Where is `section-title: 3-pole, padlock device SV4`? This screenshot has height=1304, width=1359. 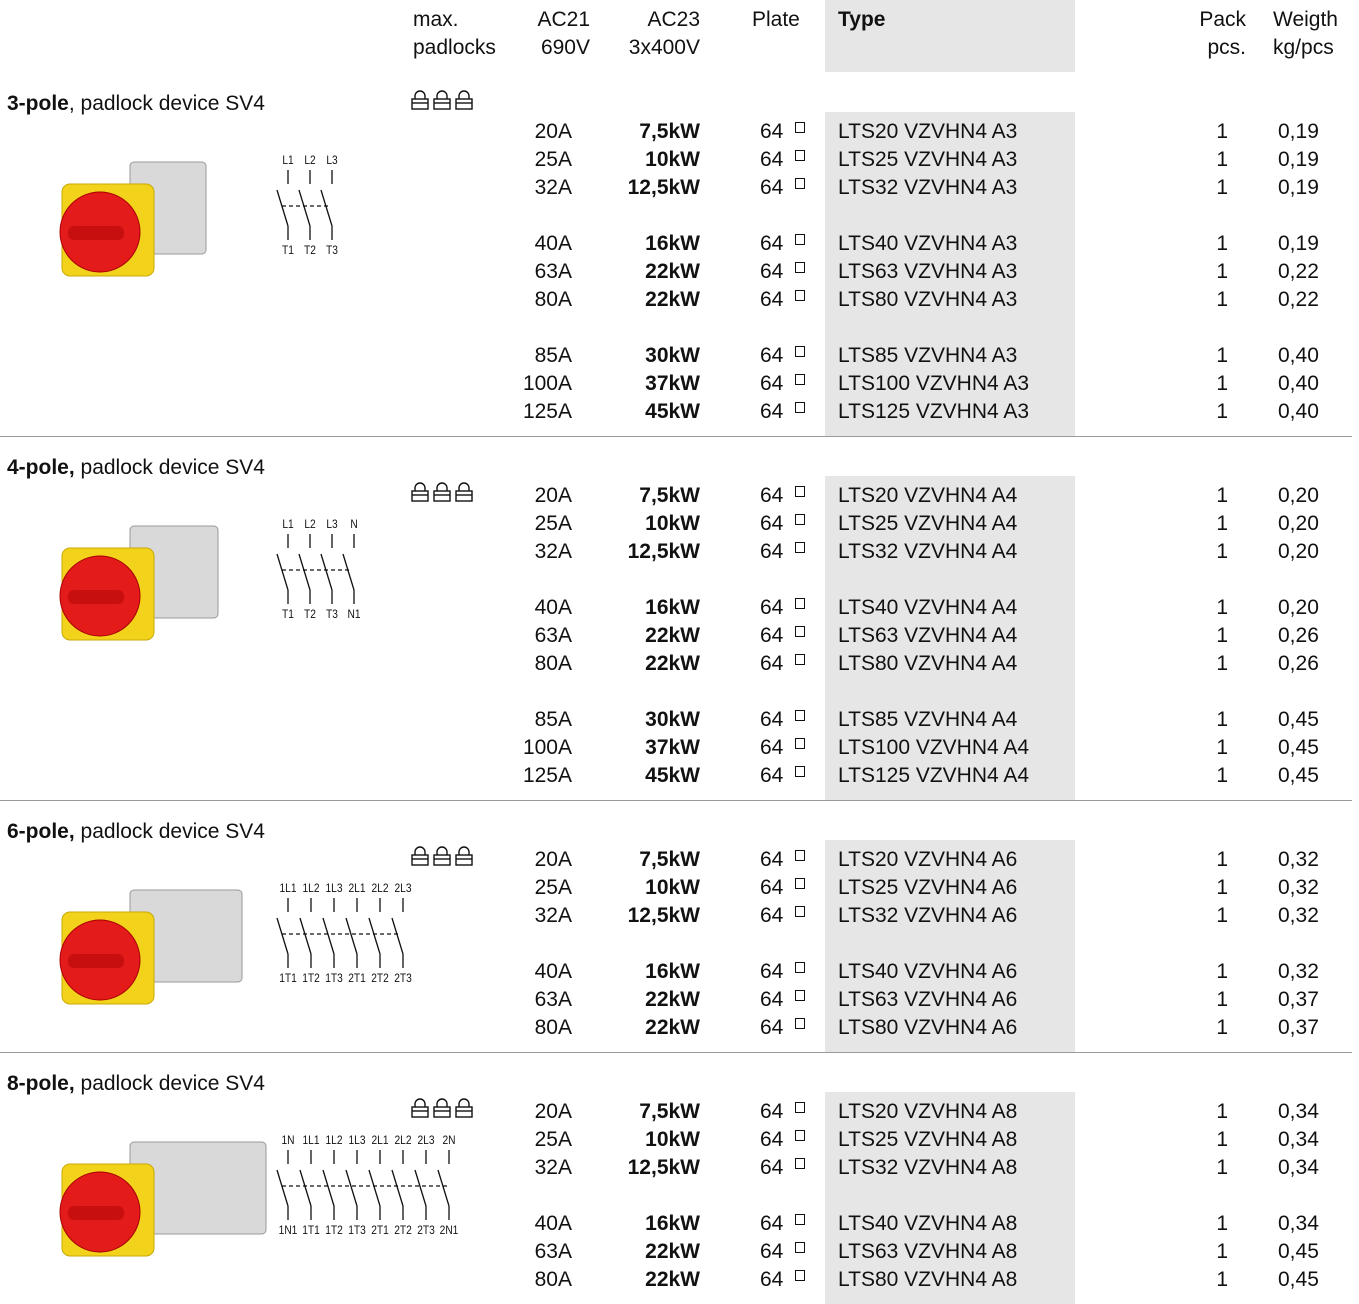 section-title: 3-pole, padlock device SV4 is located at coordinates (136, 104).